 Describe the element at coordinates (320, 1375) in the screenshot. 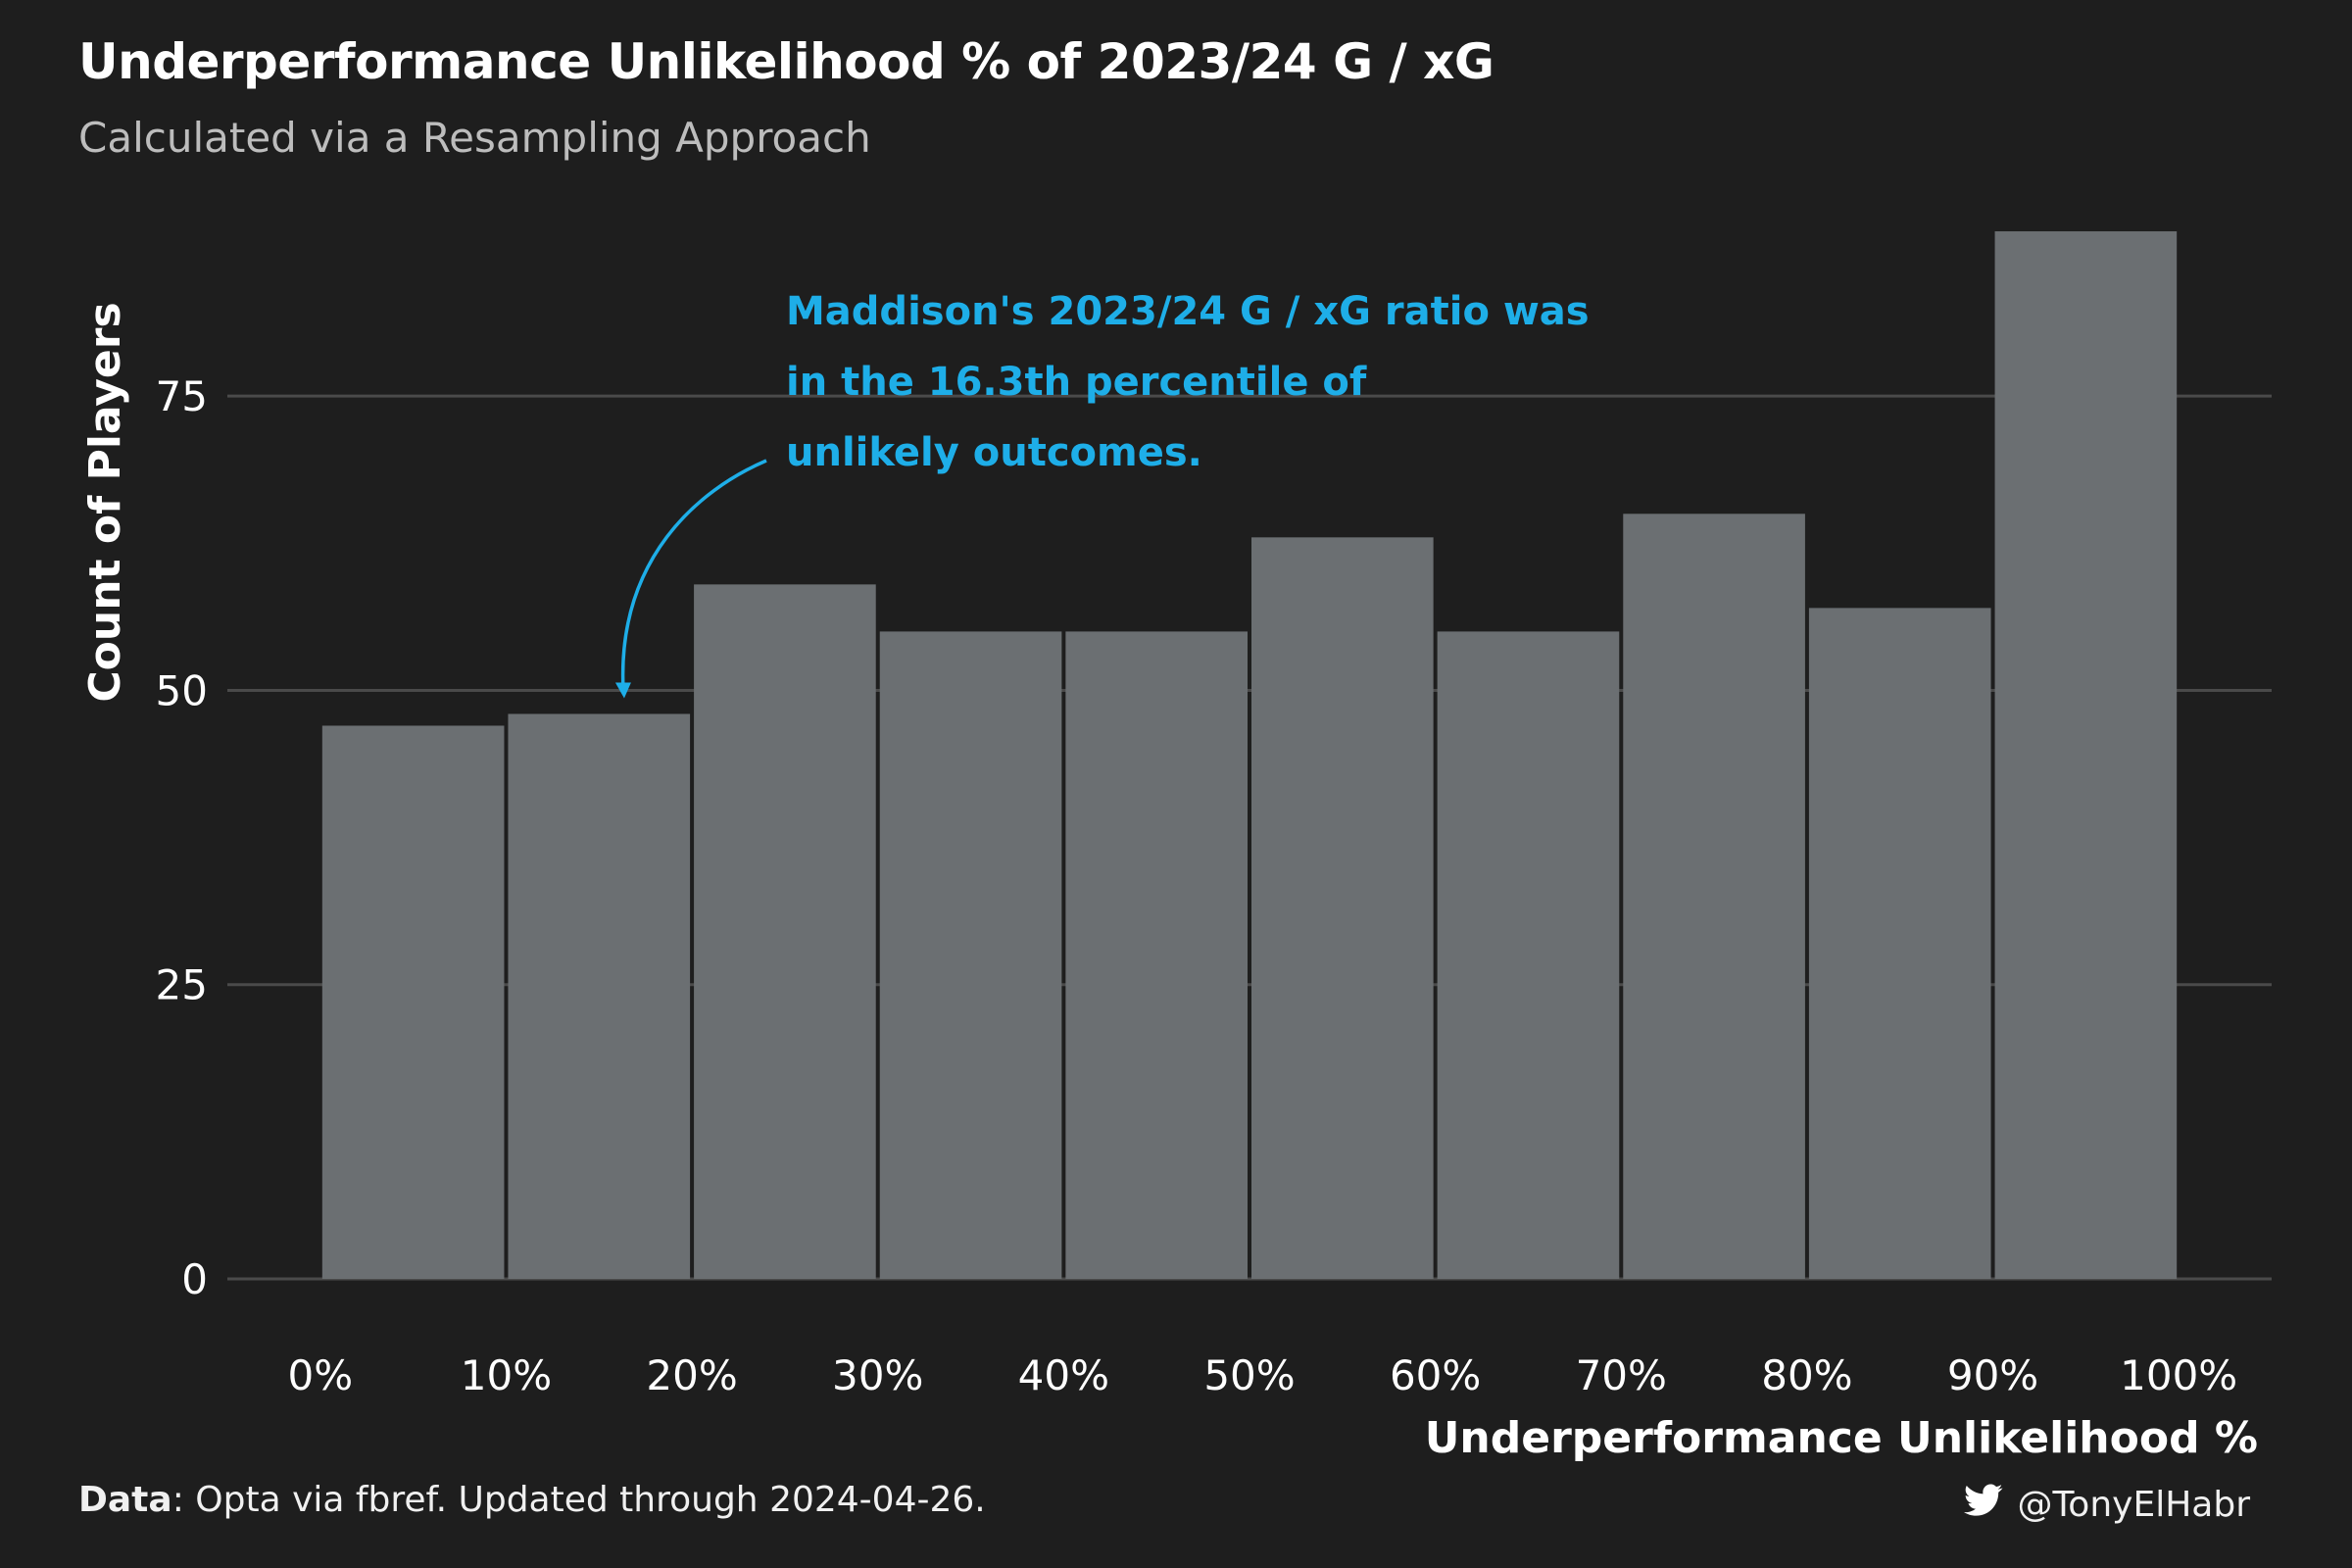

I see `x-tick-label: 0%` at that location.